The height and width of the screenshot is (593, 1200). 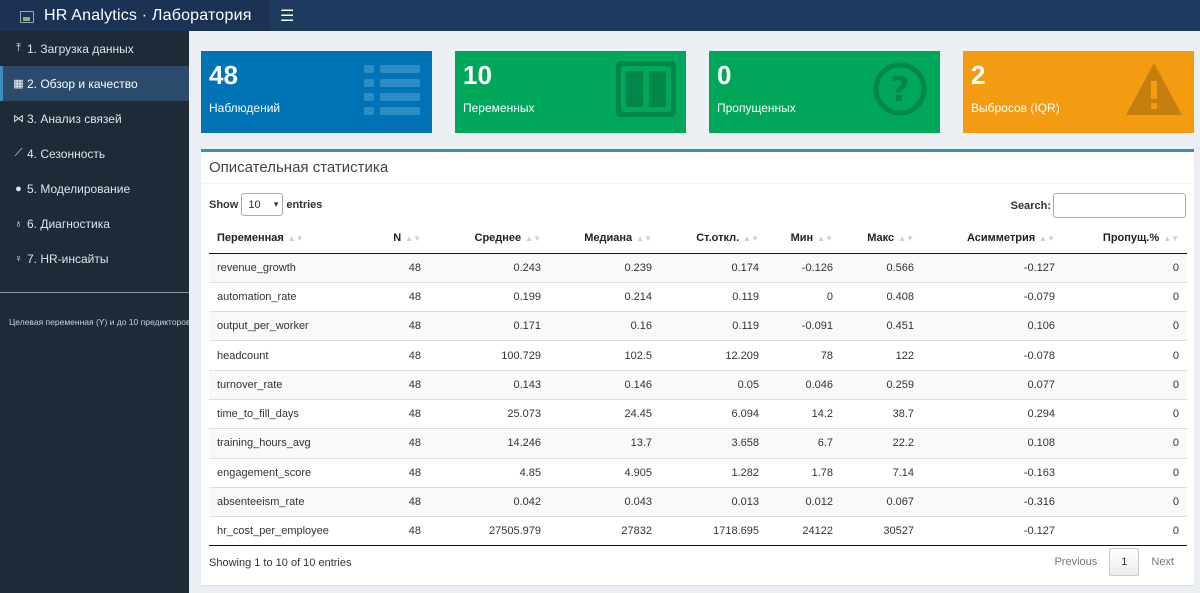 What do you see at coordinates (1076, 562) in the screenshot?
I see `previous-button: Previous` at bounding box center [1076, 562].